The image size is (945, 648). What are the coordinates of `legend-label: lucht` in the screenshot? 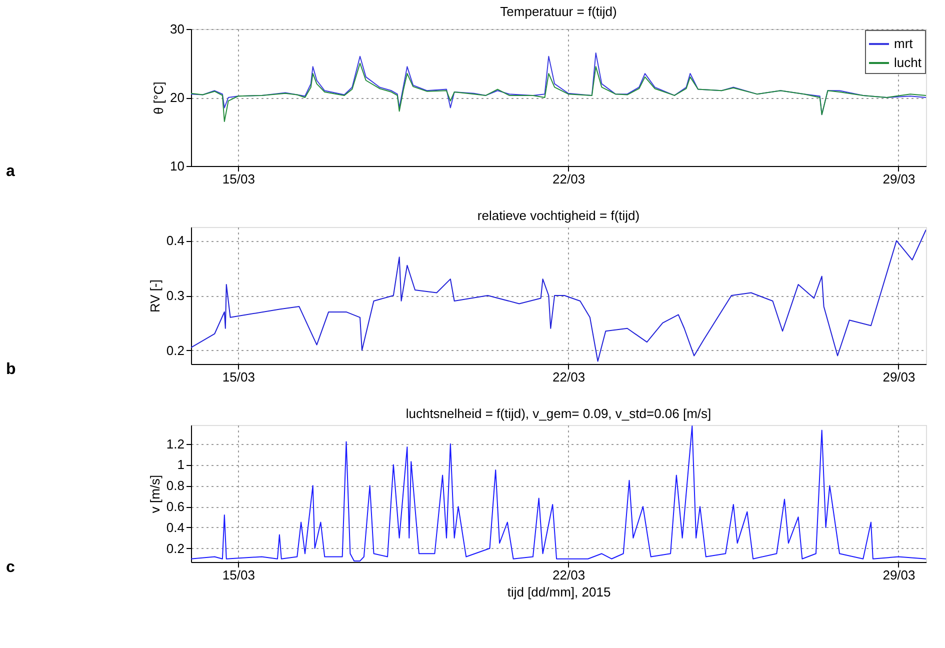 It's located at (908, 62).